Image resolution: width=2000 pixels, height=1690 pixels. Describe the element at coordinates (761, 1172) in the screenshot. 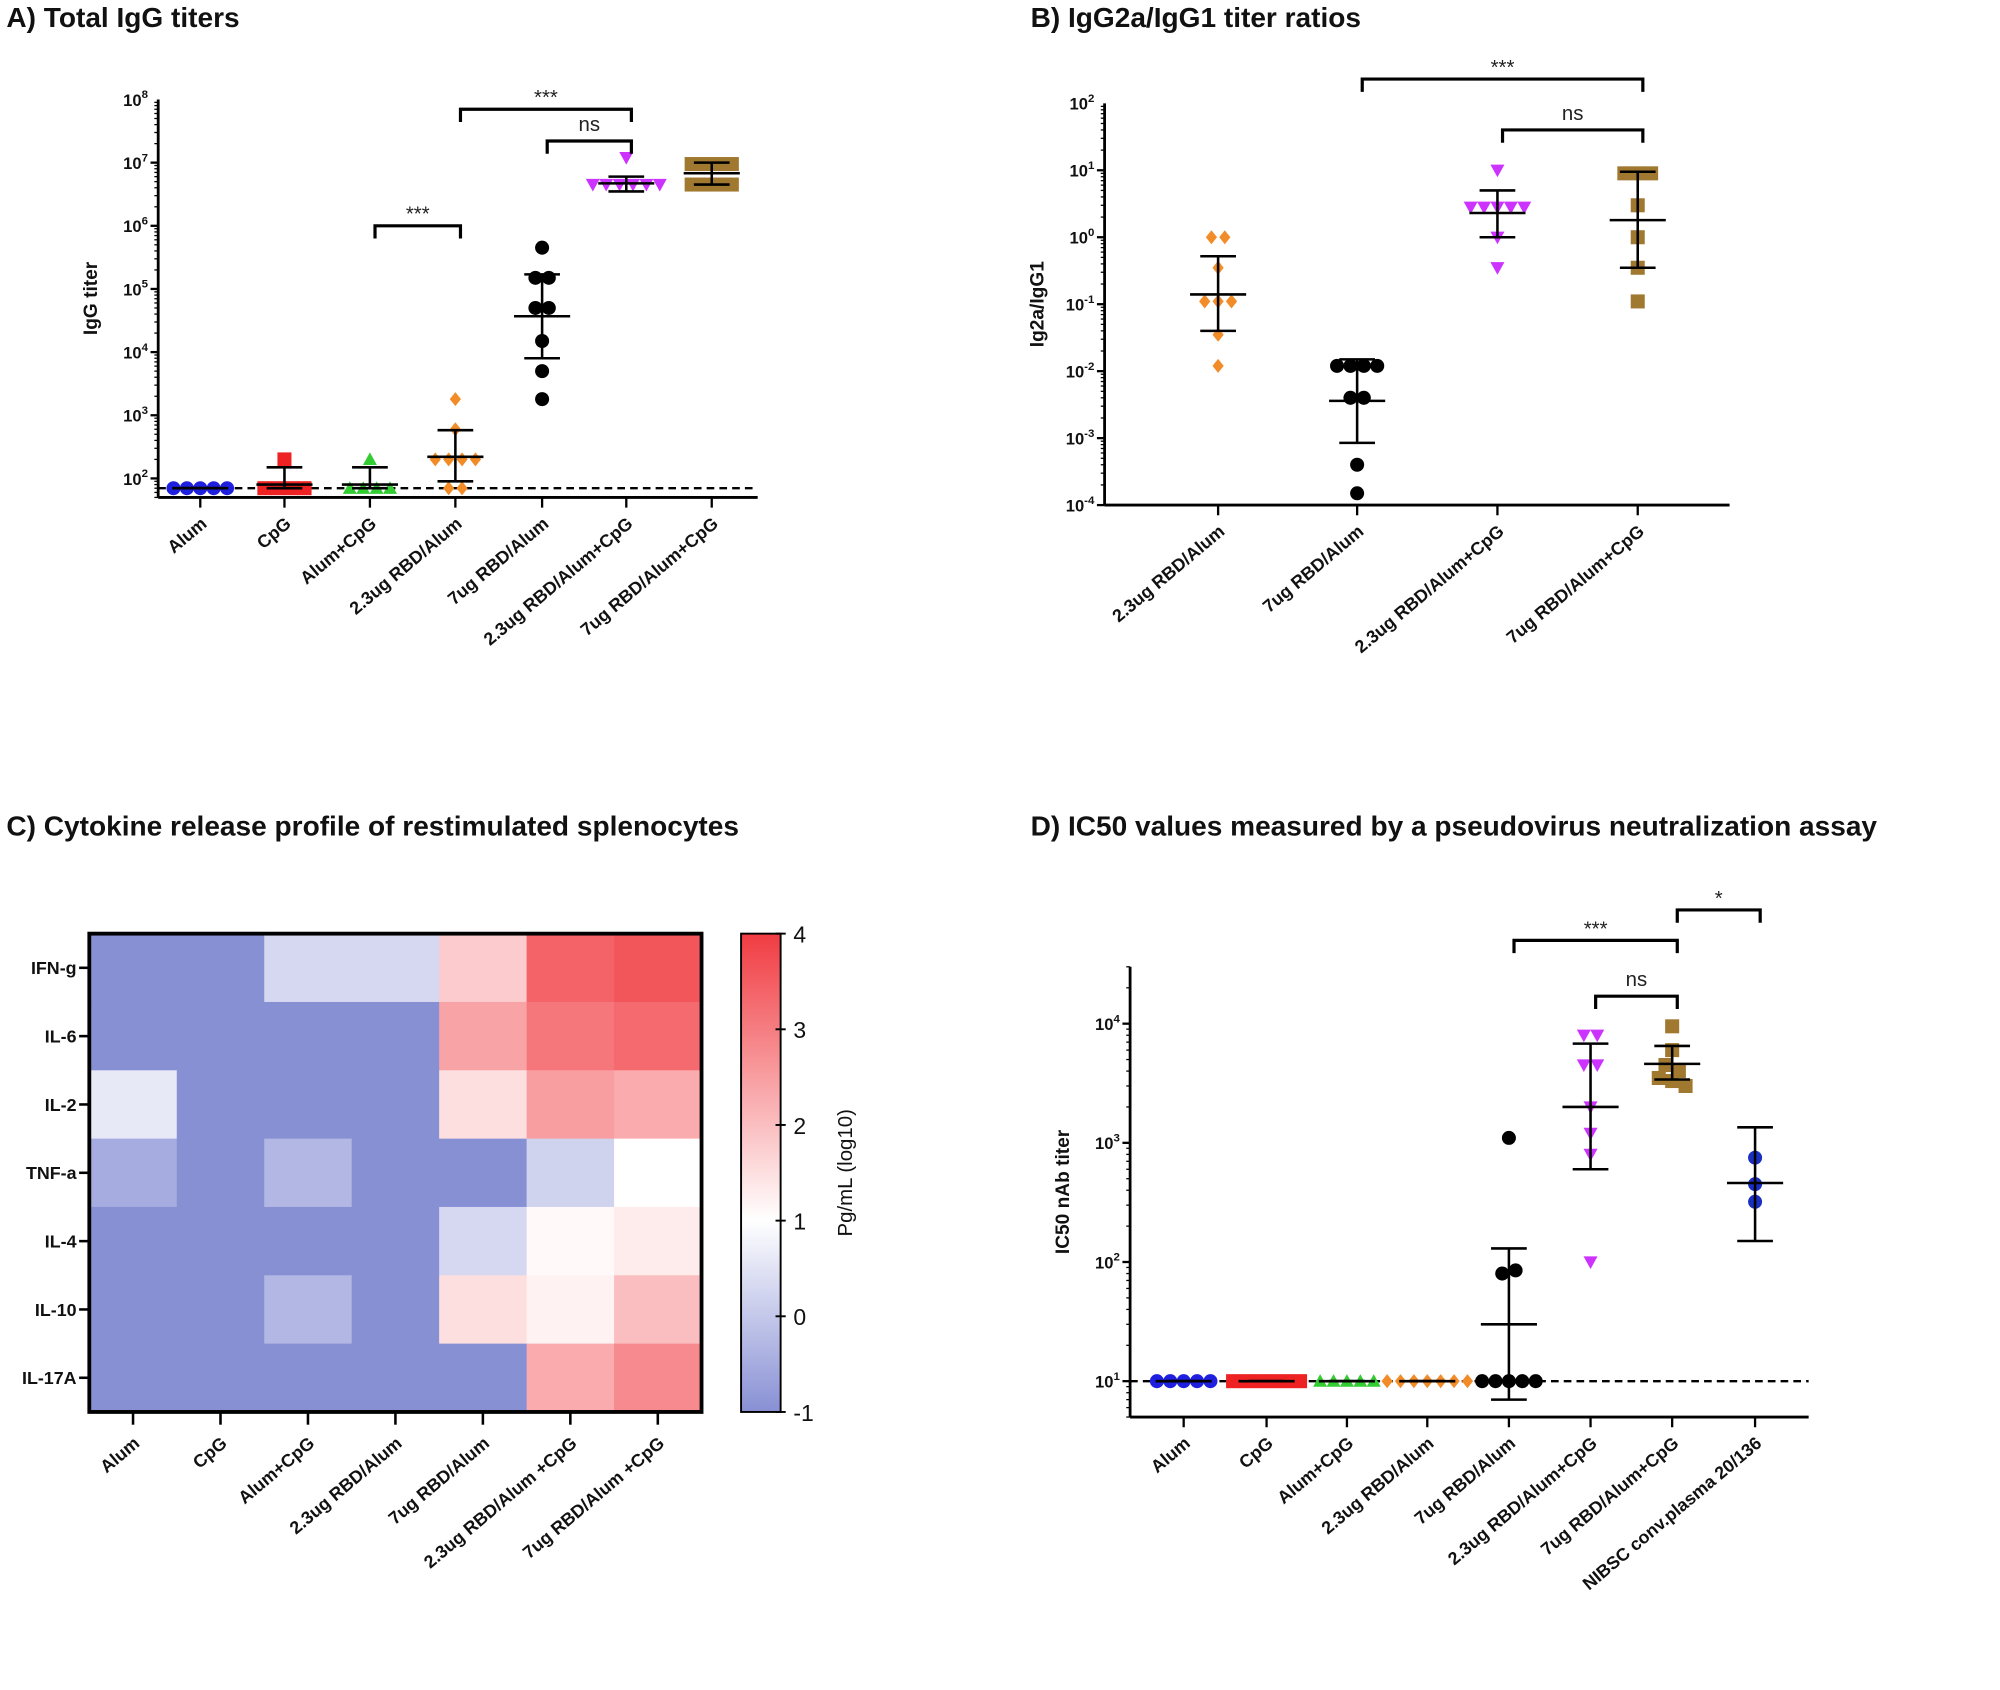

I see `colorbar` at that location.